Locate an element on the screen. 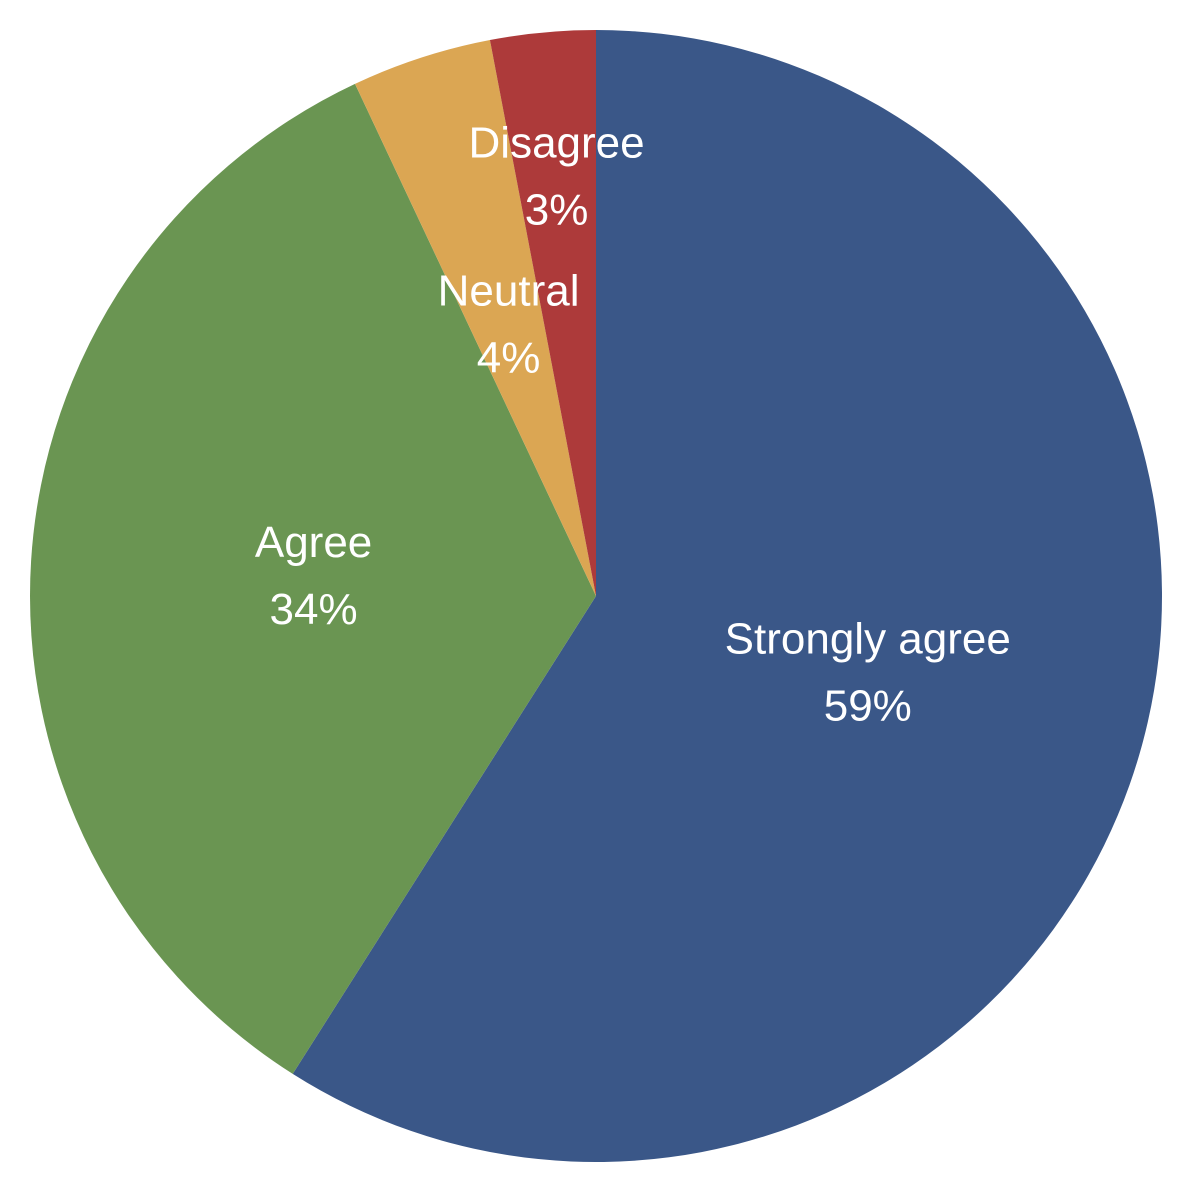  slice-value-label: 59% is located at coordinates (868, 706).